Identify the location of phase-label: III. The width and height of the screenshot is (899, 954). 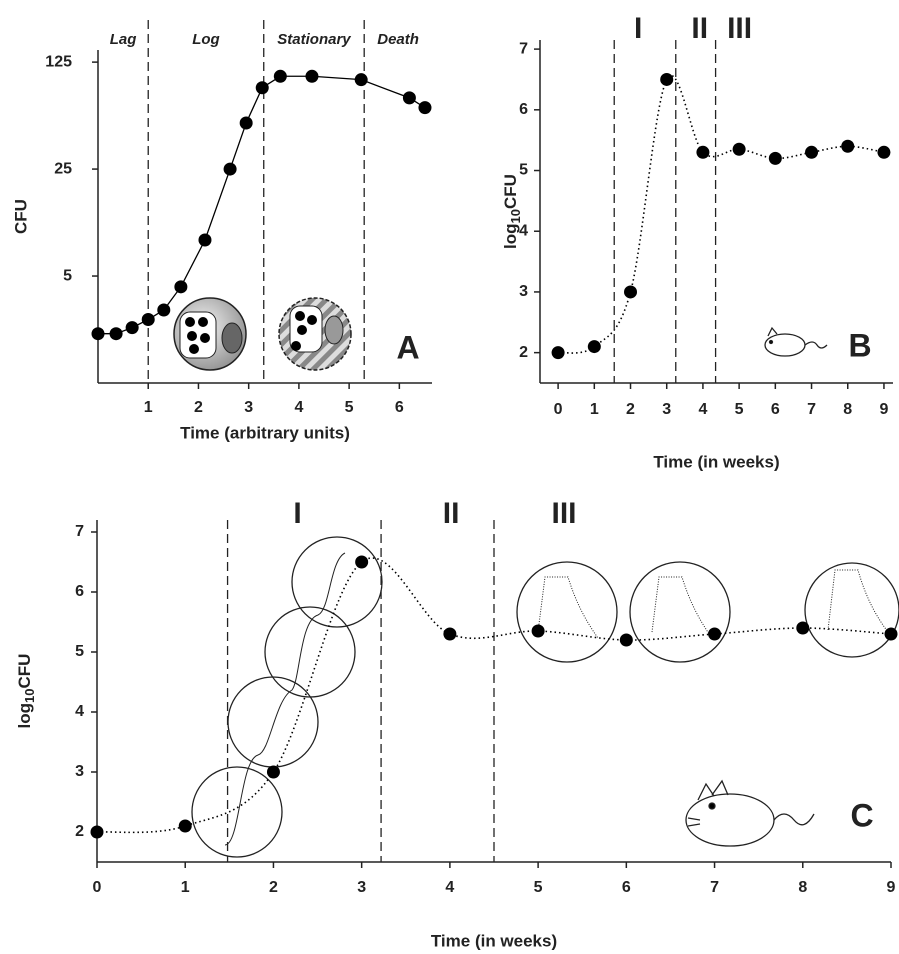
(563, 513).